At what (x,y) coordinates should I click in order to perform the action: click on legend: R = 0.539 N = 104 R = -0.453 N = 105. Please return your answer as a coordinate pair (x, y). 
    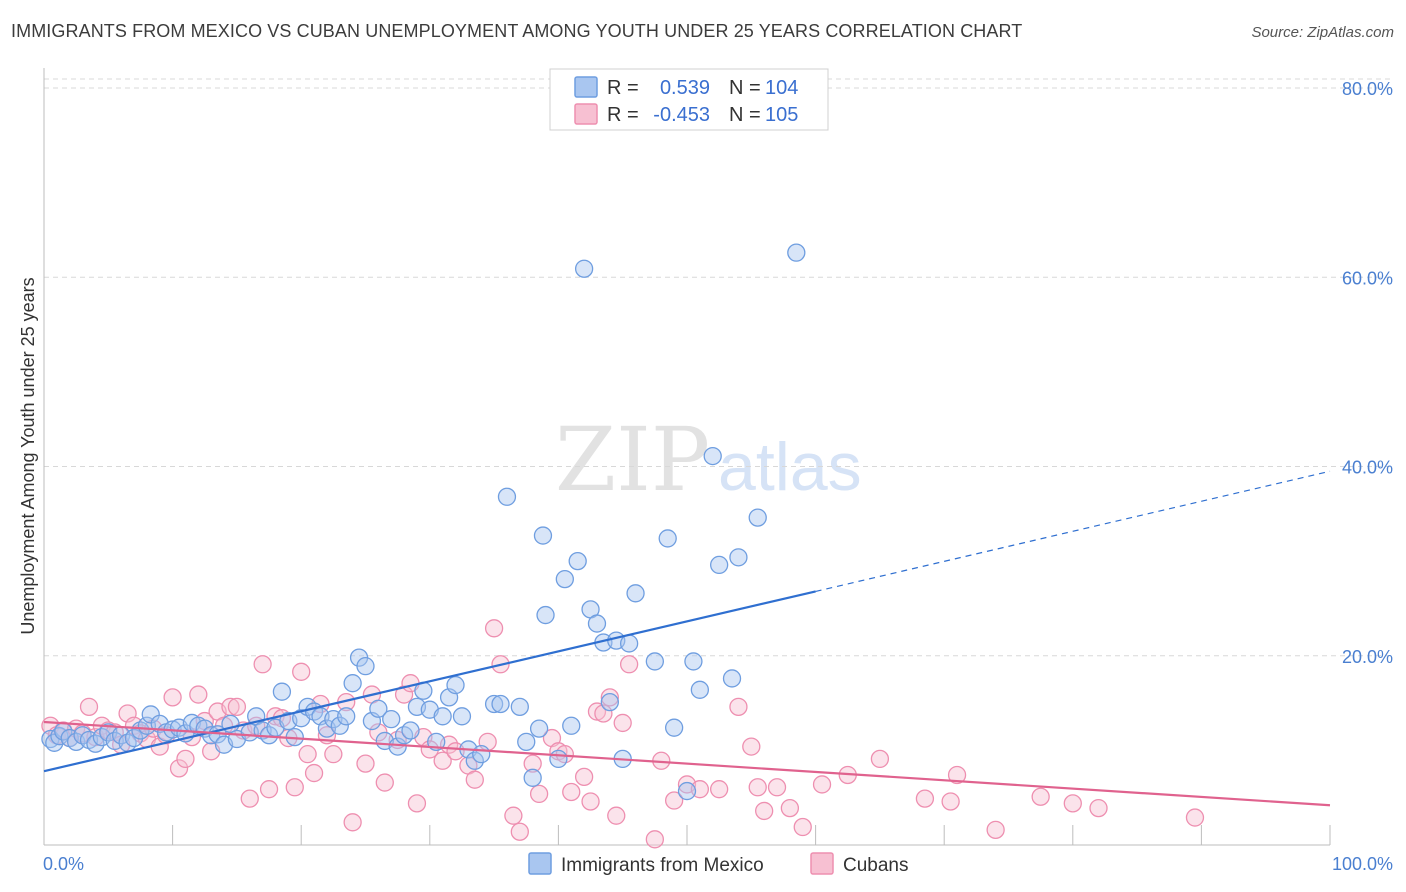
    Looking at the image, I should click on (689, 99).